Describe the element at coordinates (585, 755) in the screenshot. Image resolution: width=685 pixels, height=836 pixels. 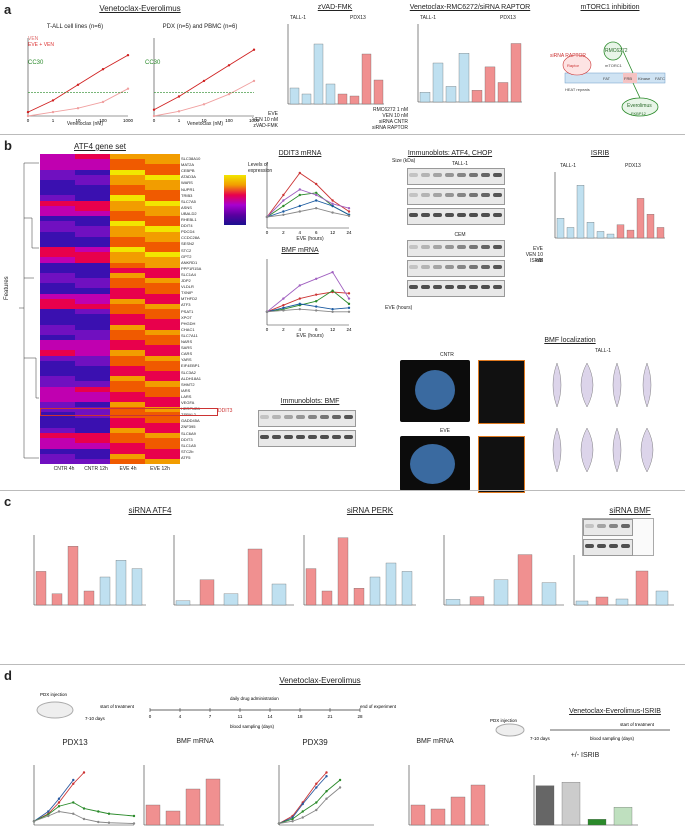
I see `d-isrib-title: +/- ISRIB` at that location.